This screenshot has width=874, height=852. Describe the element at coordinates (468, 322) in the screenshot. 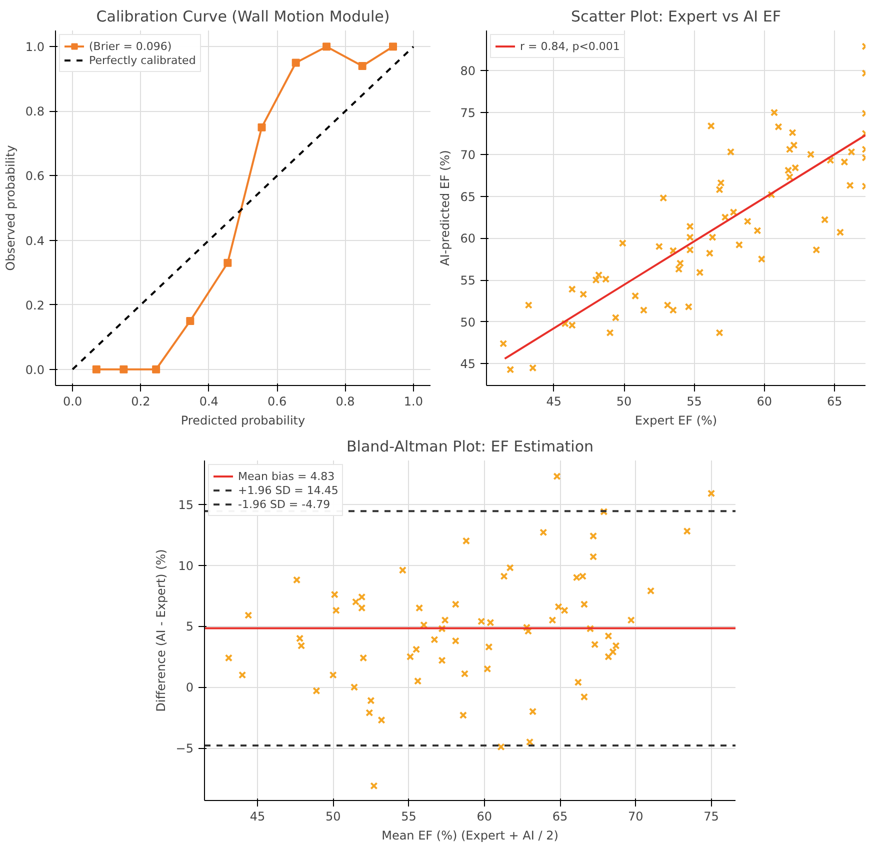

I see `y-tick-label: 50` at that location.